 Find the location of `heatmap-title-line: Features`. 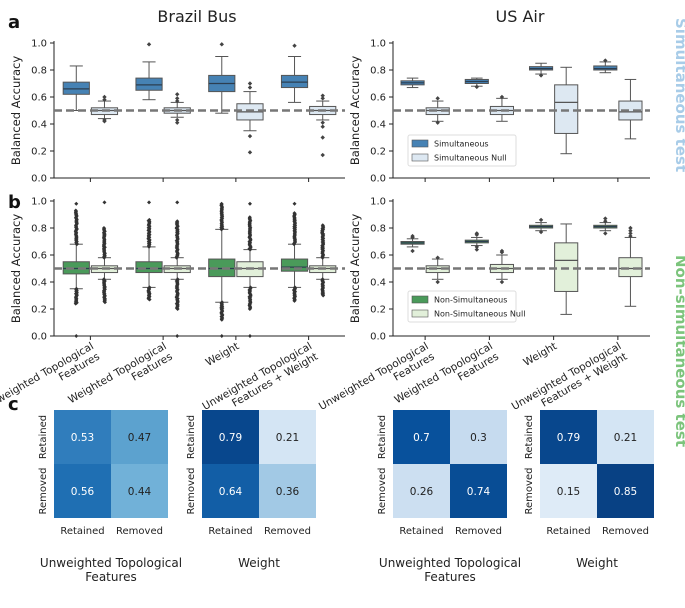

heatmap-title-line: Features is located at coordinates (111, 577).